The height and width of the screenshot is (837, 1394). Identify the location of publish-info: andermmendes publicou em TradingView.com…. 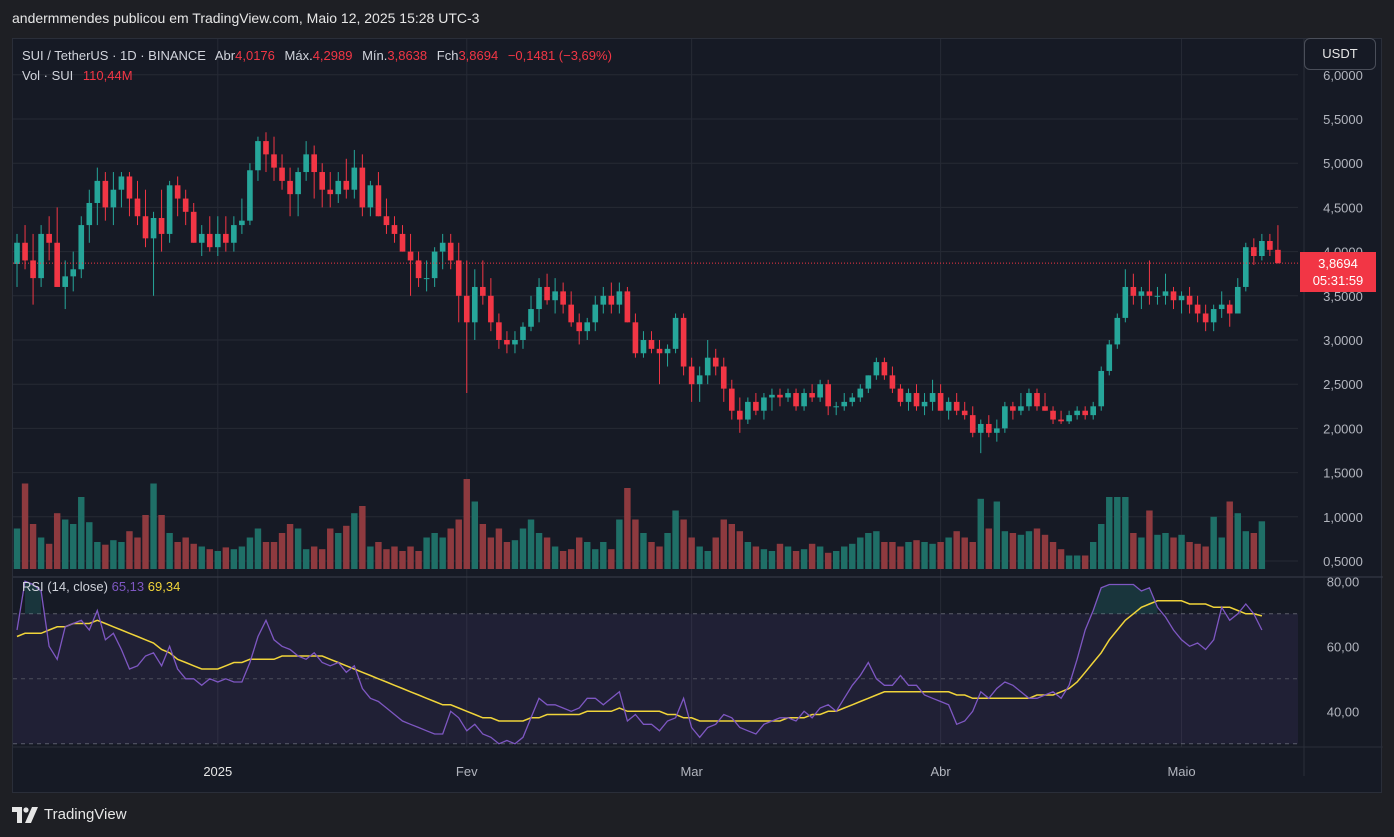
(246, 18).